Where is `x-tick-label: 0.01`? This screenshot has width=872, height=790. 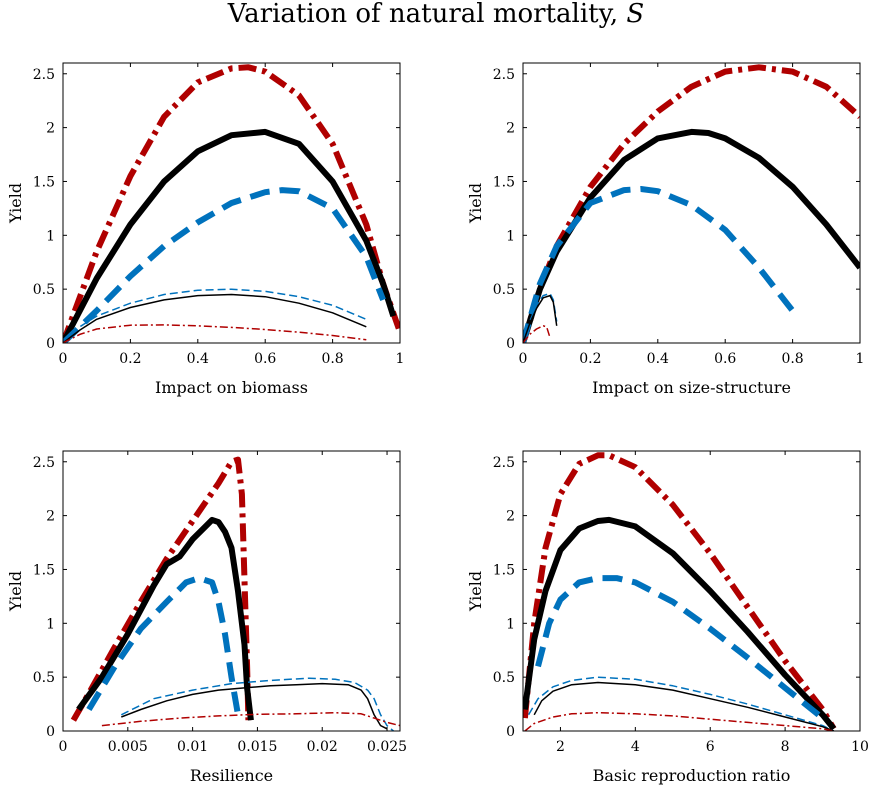 x-tick-label: 0.01 is located at coordinates (192, 747).